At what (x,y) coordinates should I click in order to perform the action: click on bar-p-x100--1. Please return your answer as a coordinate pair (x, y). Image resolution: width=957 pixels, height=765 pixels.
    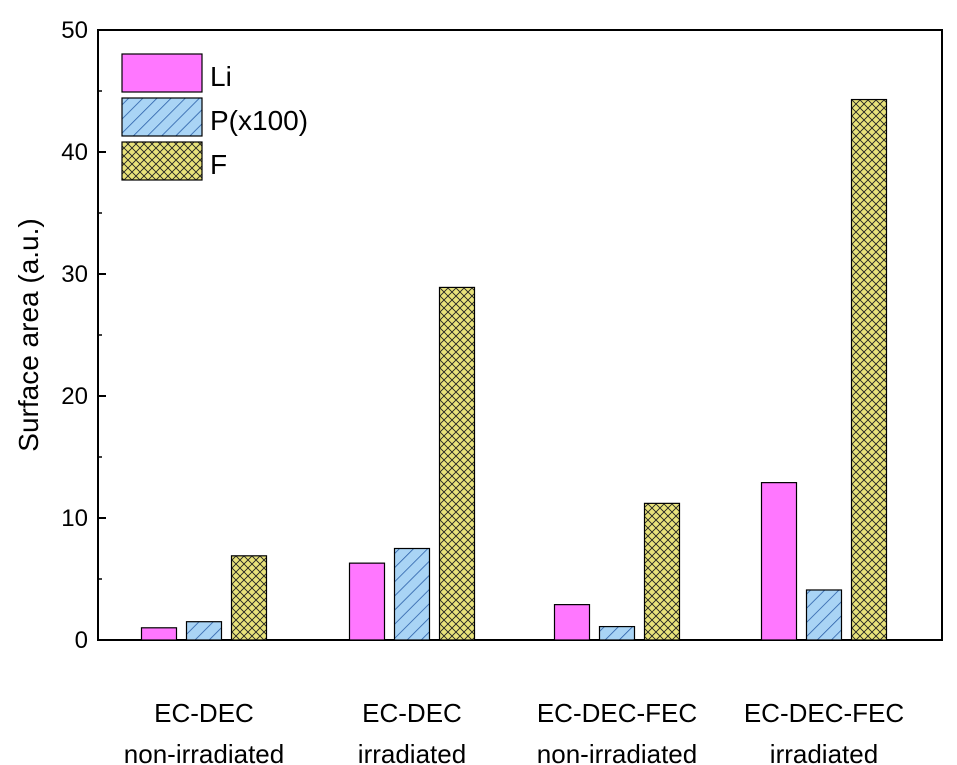
    Looking at the image, I should click on (204, 631).